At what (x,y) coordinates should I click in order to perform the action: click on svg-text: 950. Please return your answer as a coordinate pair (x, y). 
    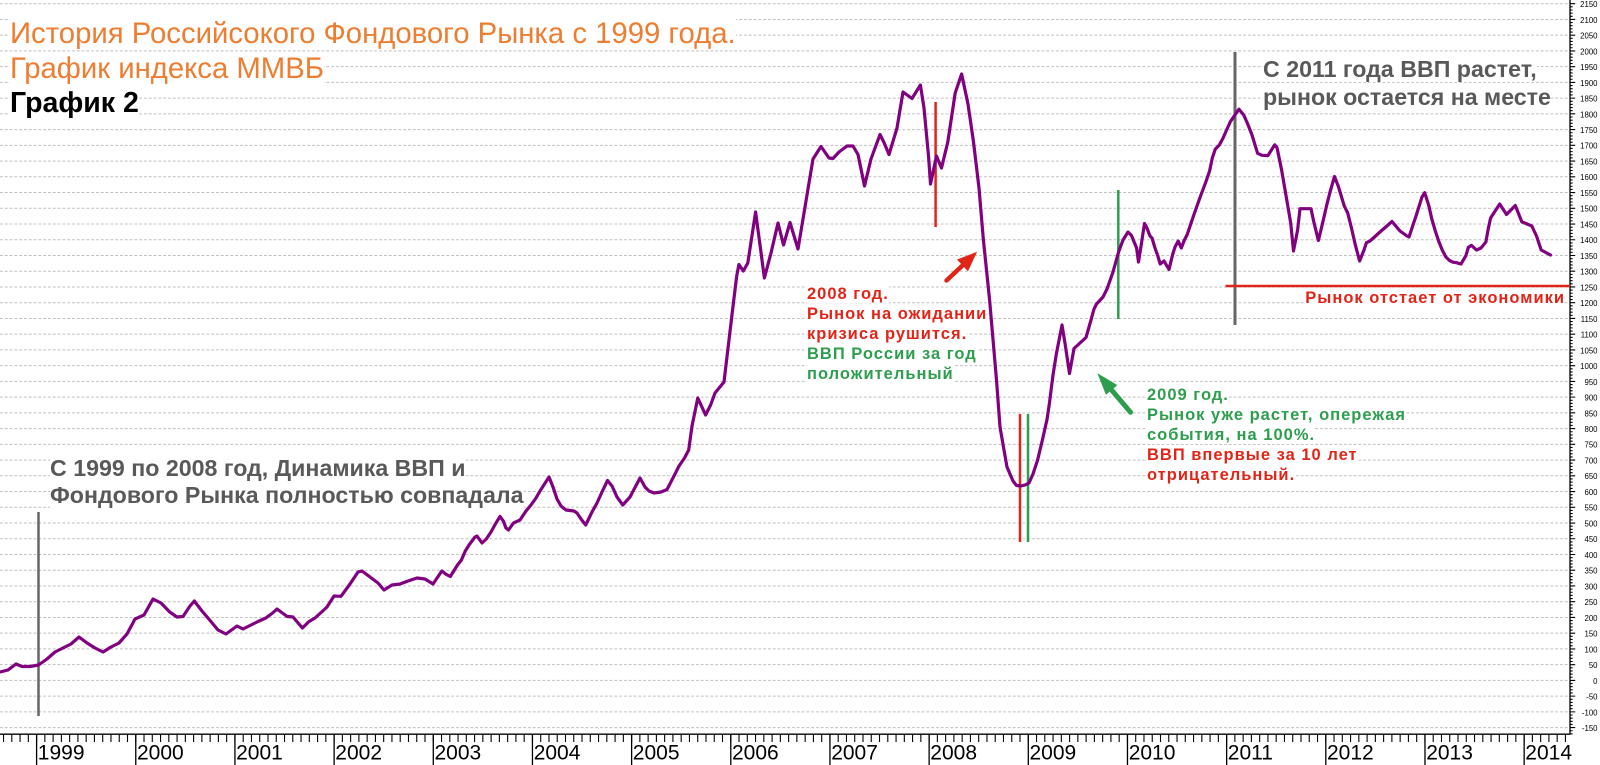
    Looking at the image, I should click on (1591, 382).